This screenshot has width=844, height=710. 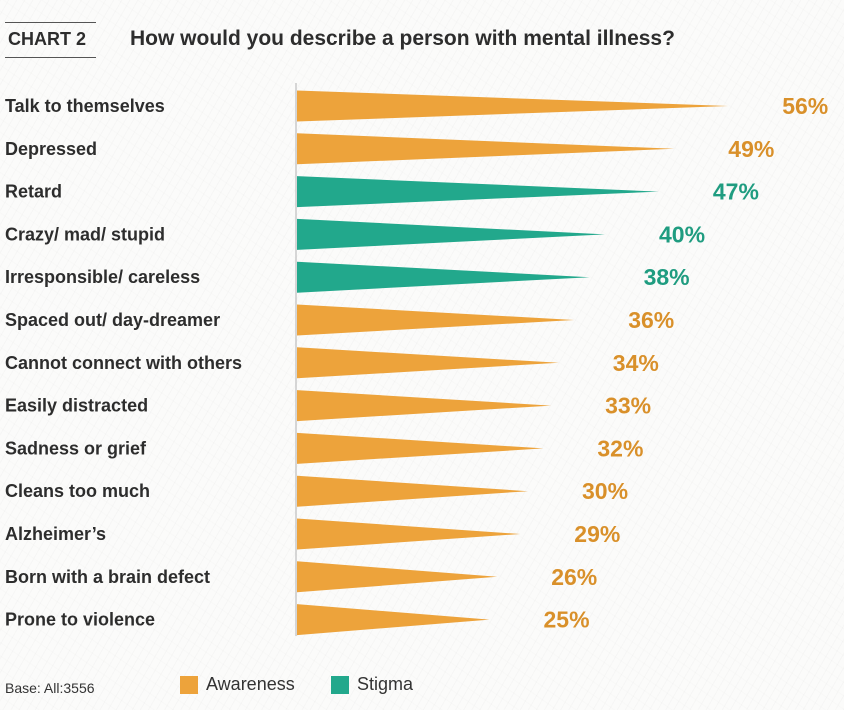 I want to click on category-label: Spaced out/ day-dreamer, so click(x=112, y=320).